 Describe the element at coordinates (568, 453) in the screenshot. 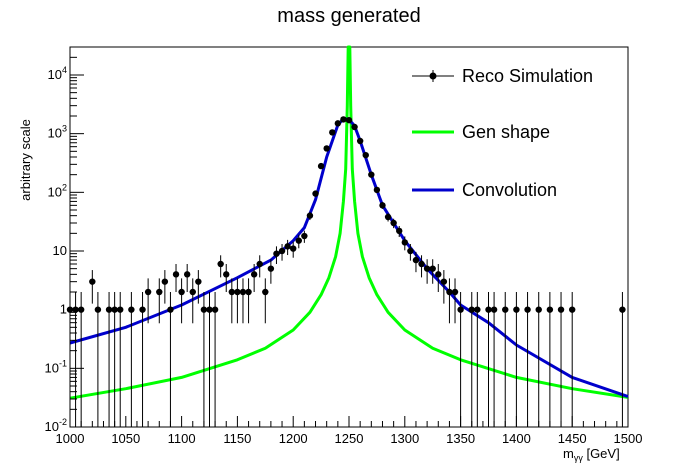

I see `x-axis-title-main: m` at that location.